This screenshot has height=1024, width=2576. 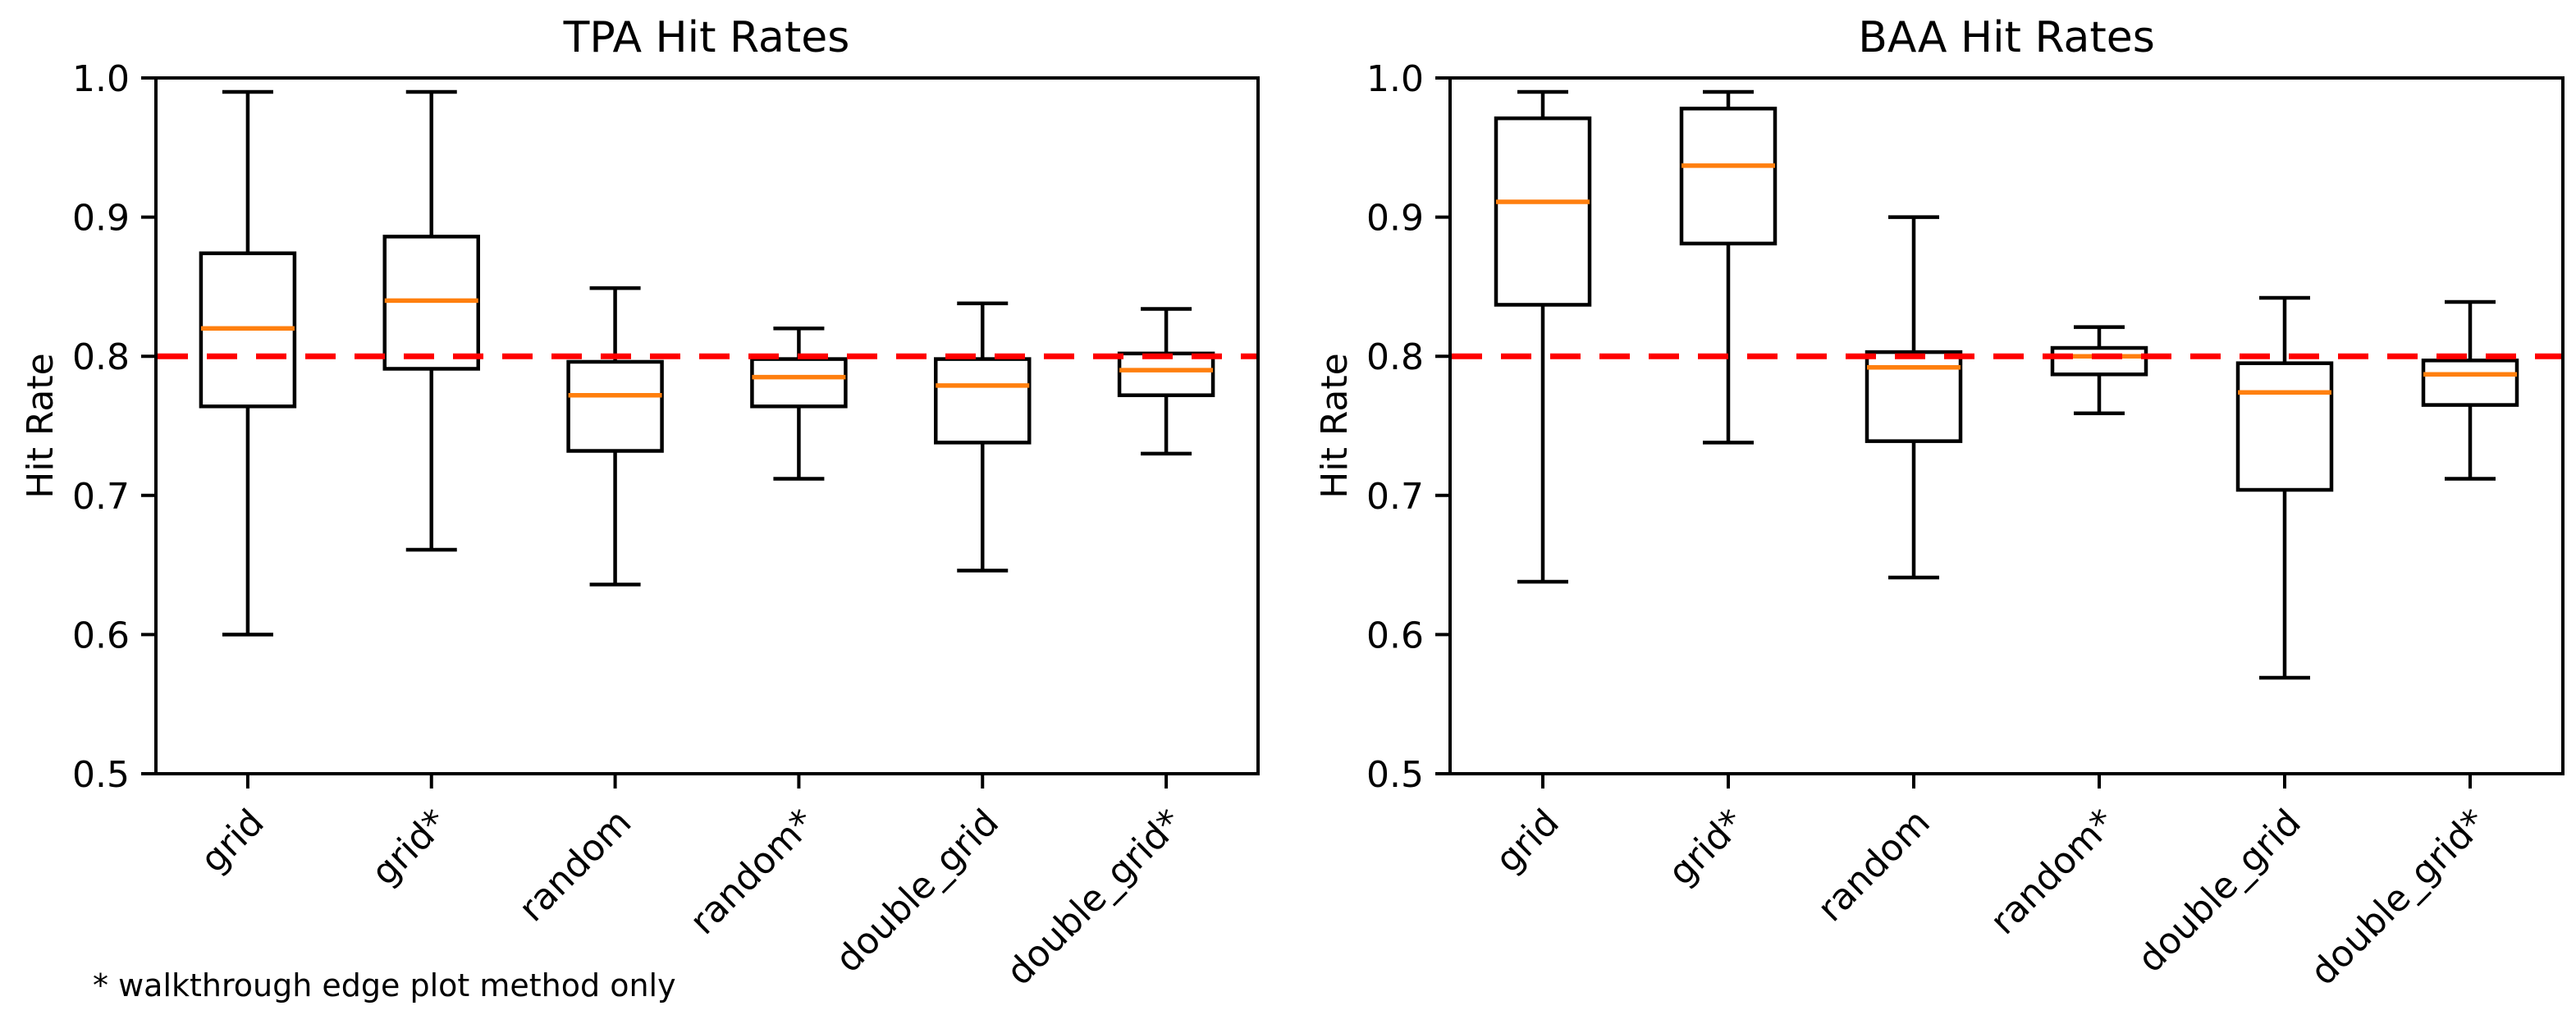 I want to click on footnote: * walkthrough edge plot method only, so click(x=384, y=985).